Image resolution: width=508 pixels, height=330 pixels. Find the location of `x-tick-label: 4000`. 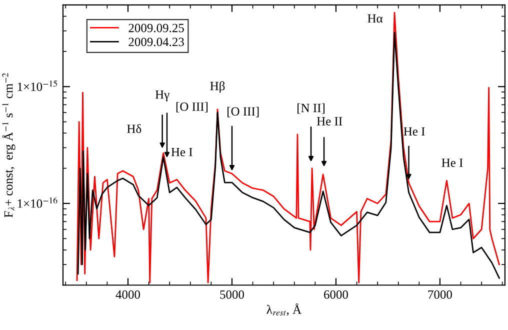

x-tick-label: 4000 is located at coordinates (128, 294).